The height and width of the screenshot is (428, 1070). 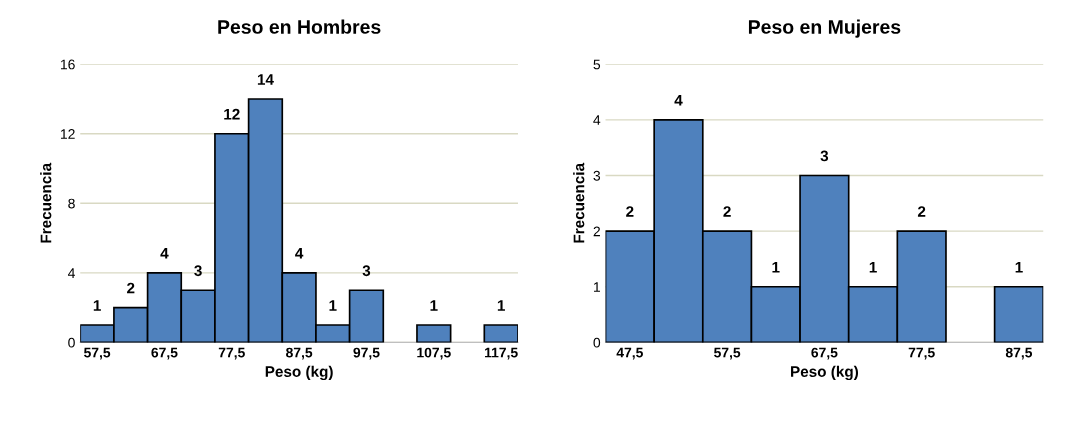 I want to click on y-tick-label: 16, so click(x=68, y=64).